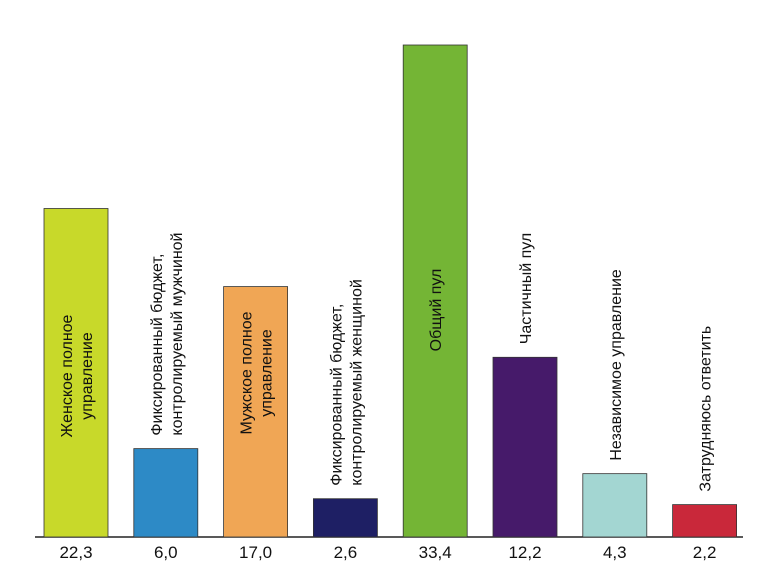  Describe the element at coordinates (157, 345) in the screenshot. I see `category-label-2-line-1: Фиксированный бюджет,` at that location.